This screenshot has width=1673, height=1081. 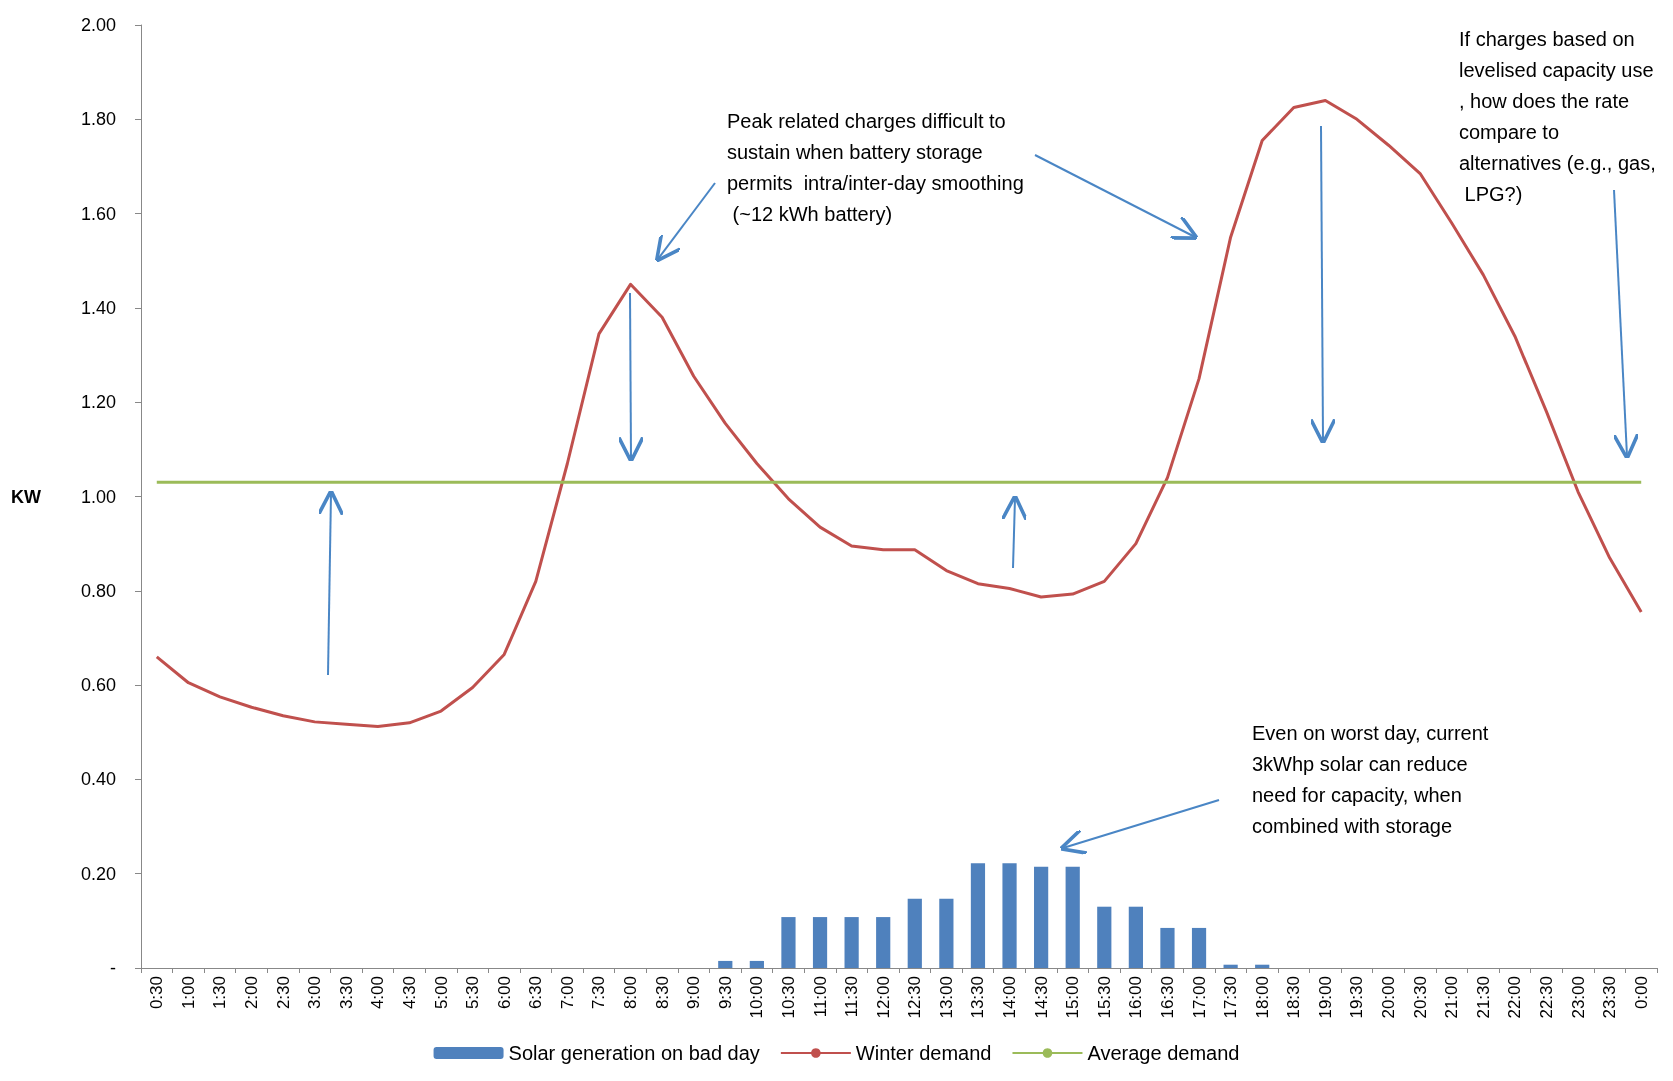 What do you see at coordinates (788, 997) in the screenshot?
I see `x-tick-label: 10:30` at bounding box center [788, 997].